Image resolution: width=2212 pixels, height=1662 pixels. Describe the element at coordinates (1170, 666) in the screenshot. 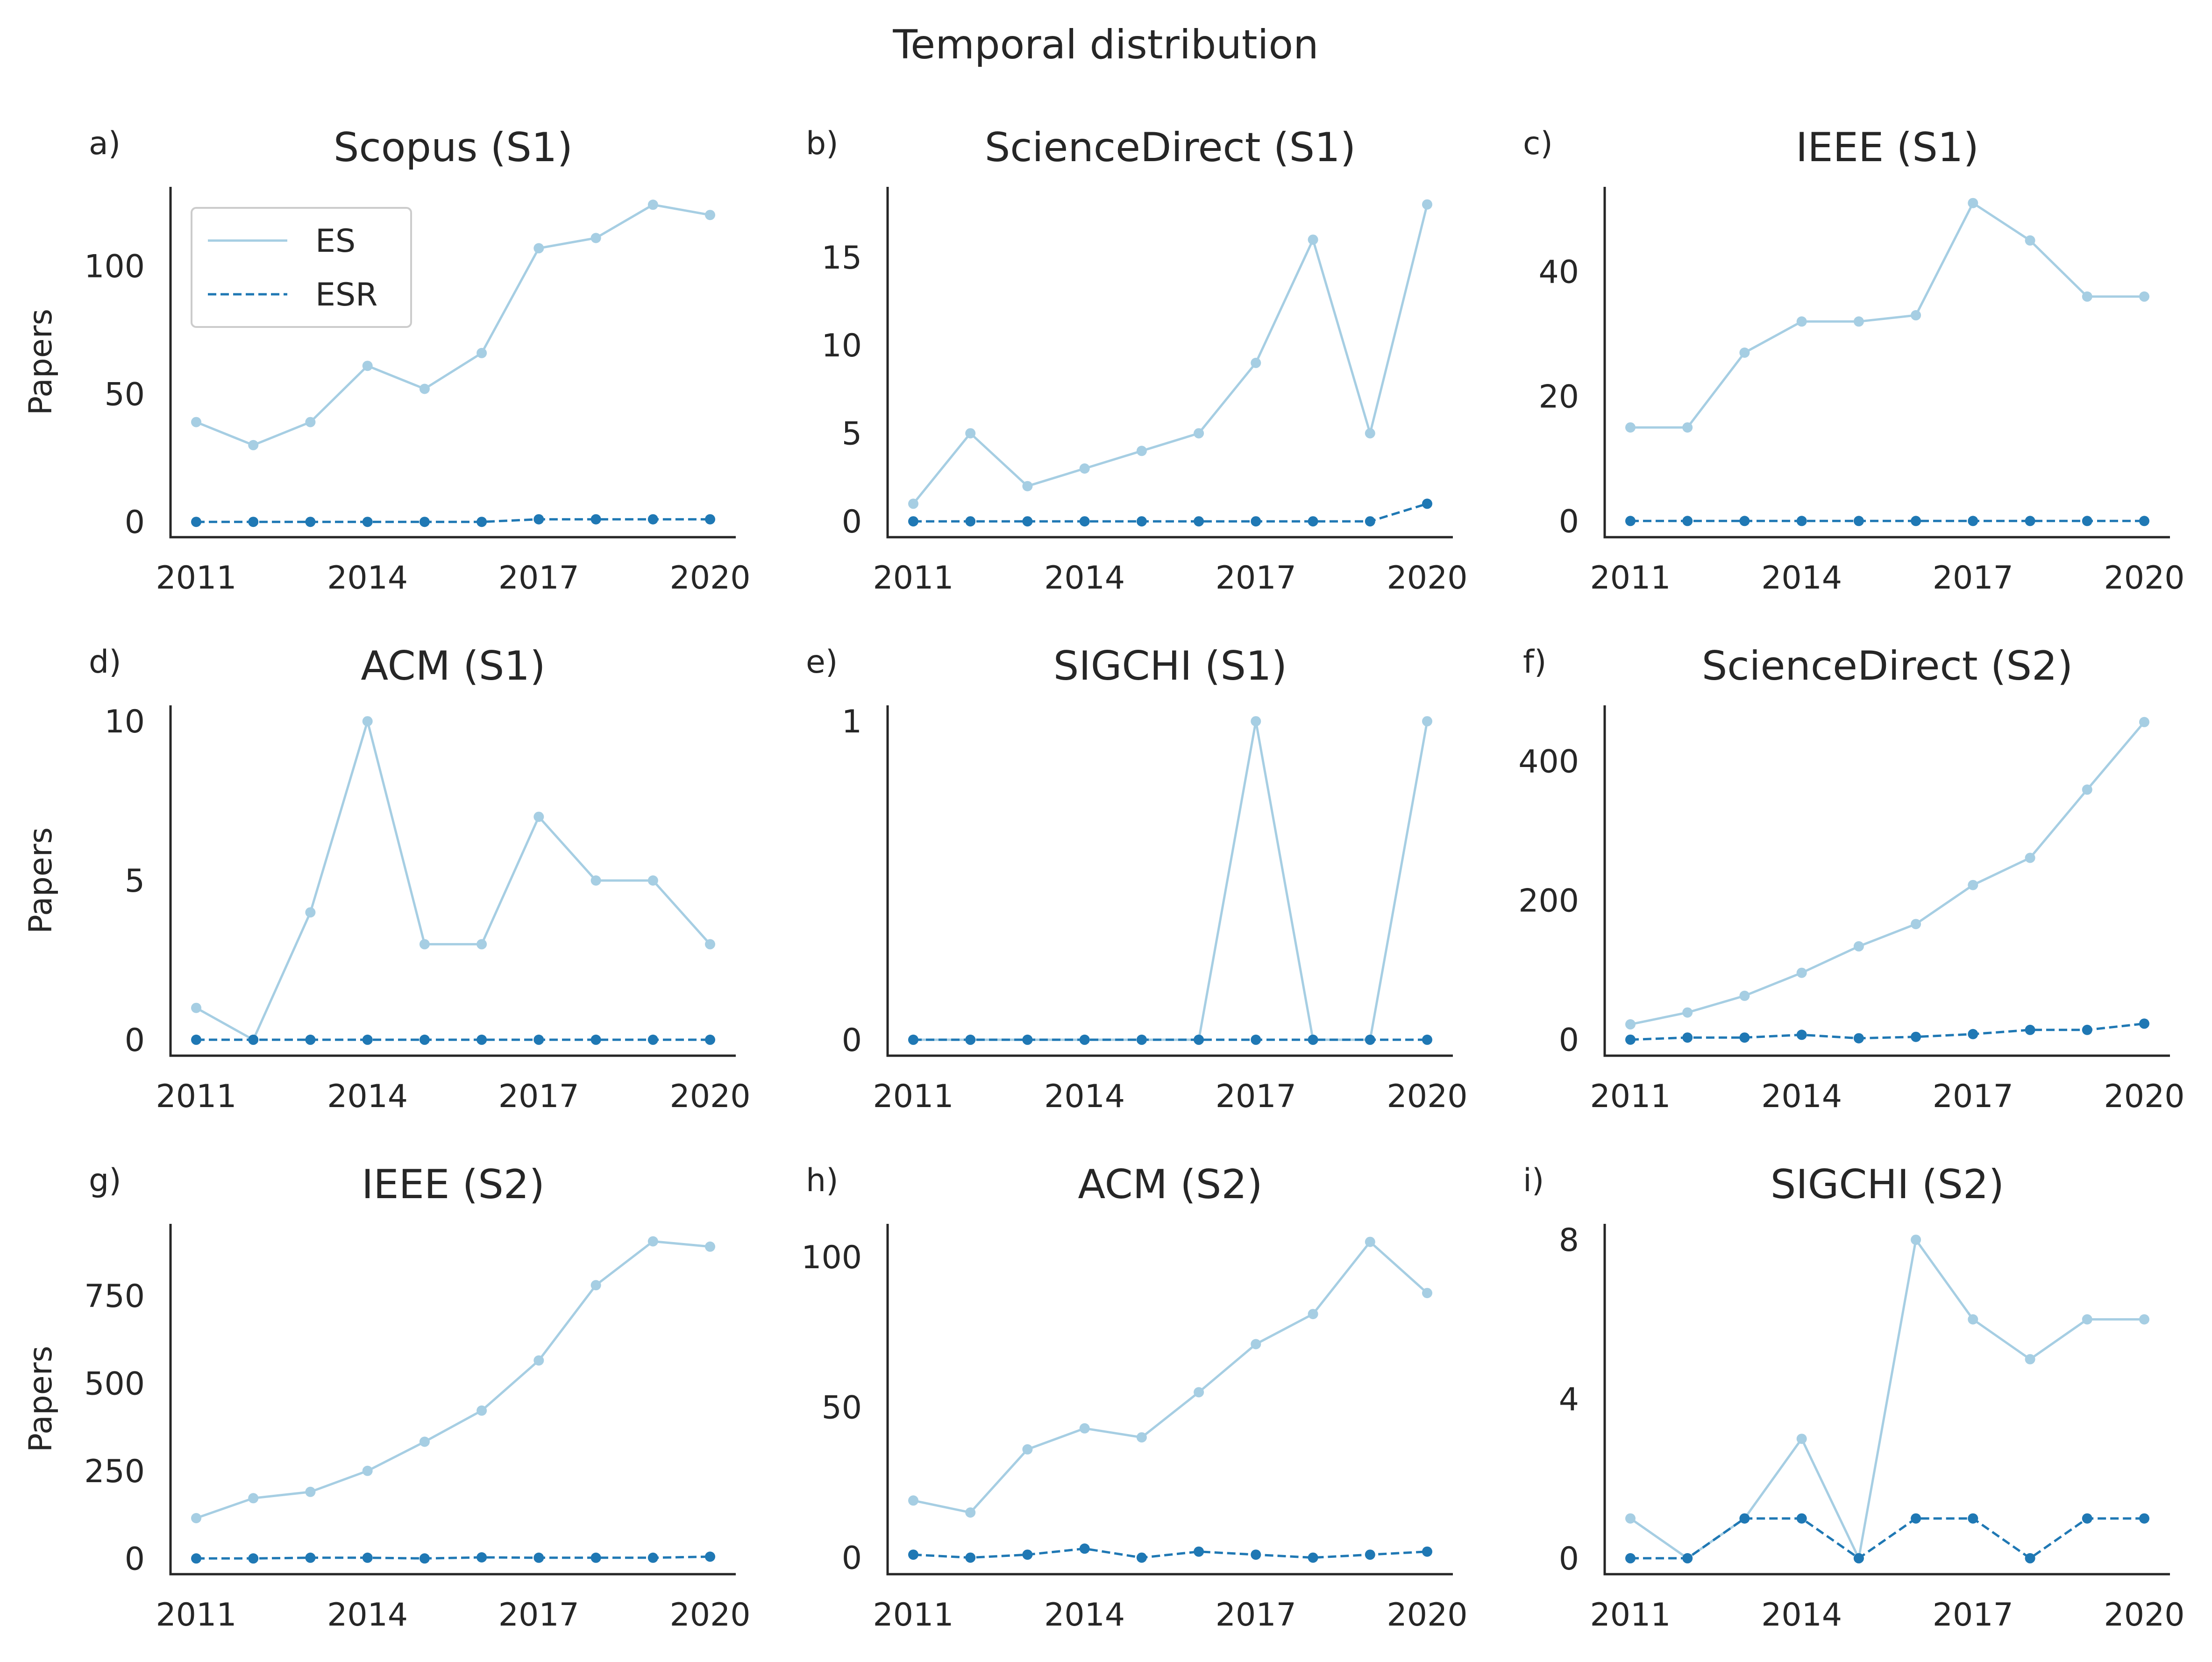

I see `panel-title: SIGCHI (S1)` at that location.